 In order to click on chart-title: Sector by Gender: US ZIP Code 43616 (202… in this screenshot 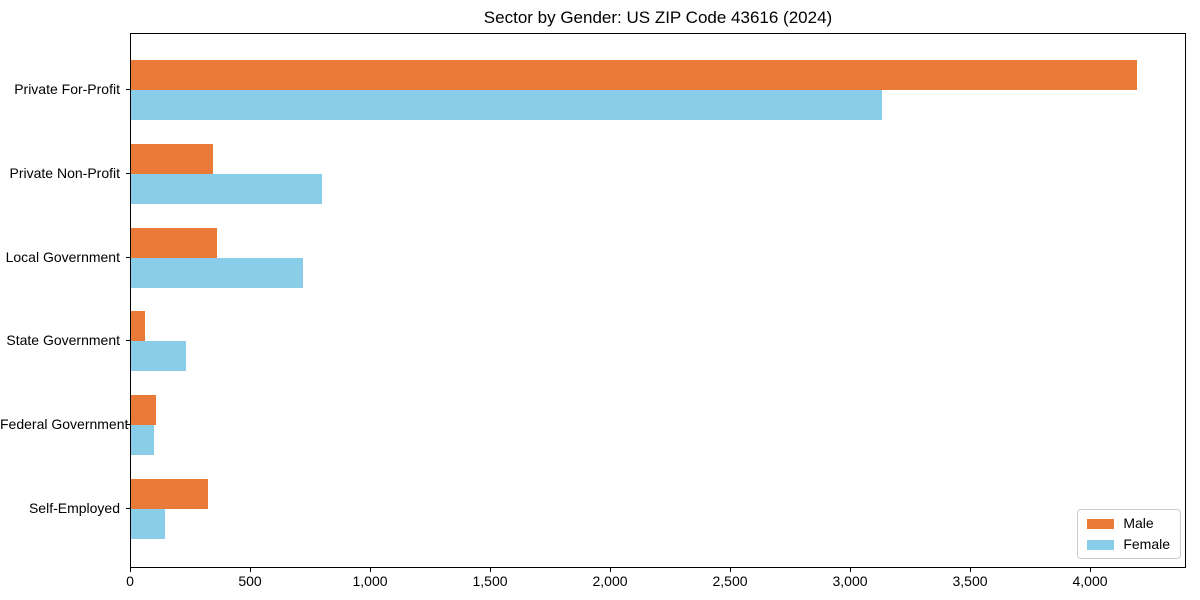, I will do `click(658, 17)`.